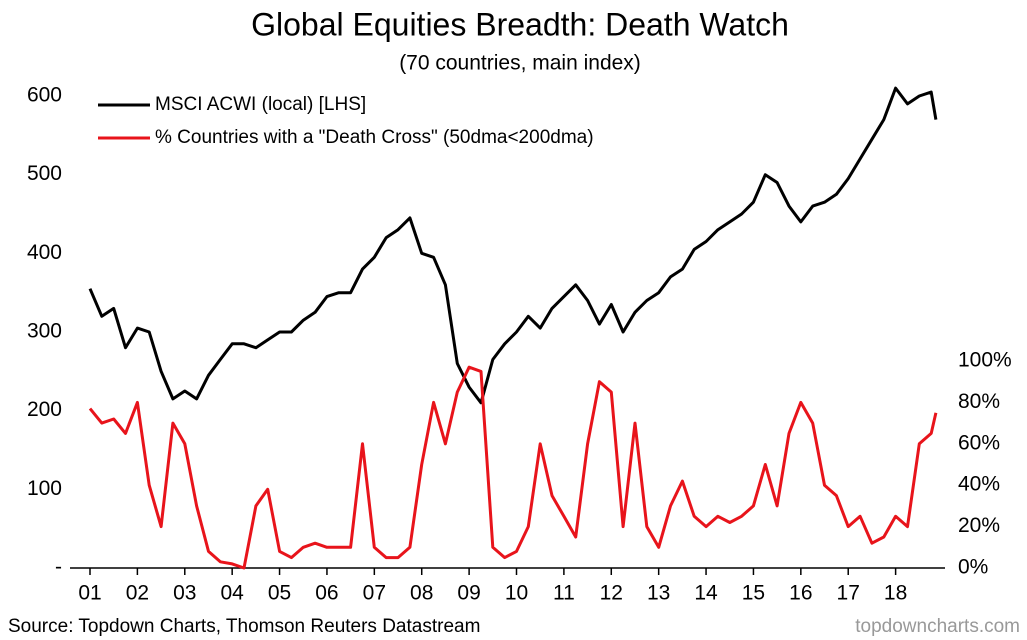 The height and width of the screenshot is (640, 1027). I want to click on x-tick-label: 09, so click(468, 593).